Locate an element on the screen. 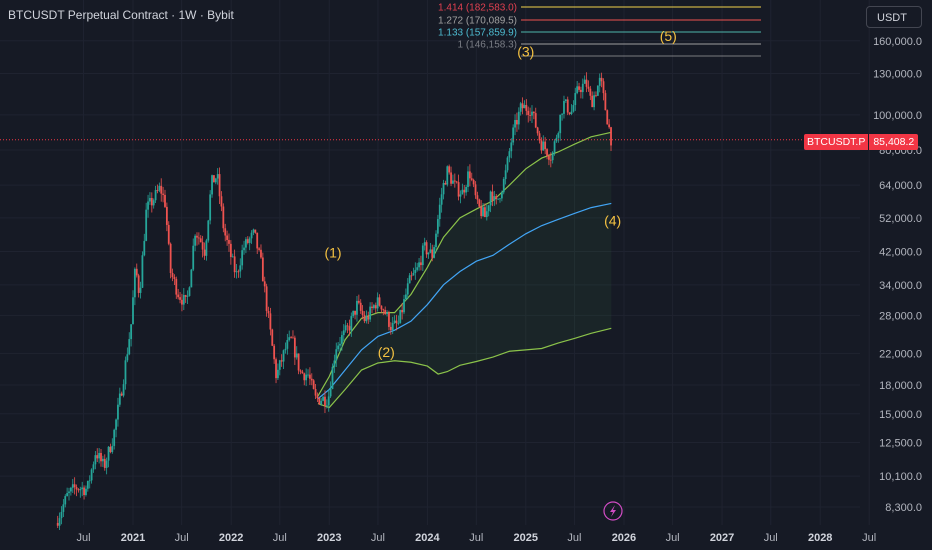 Image resolution: width=932 pixels, height=550 pixels. x-tick-label: Jul is located at coordinates (771, 538).